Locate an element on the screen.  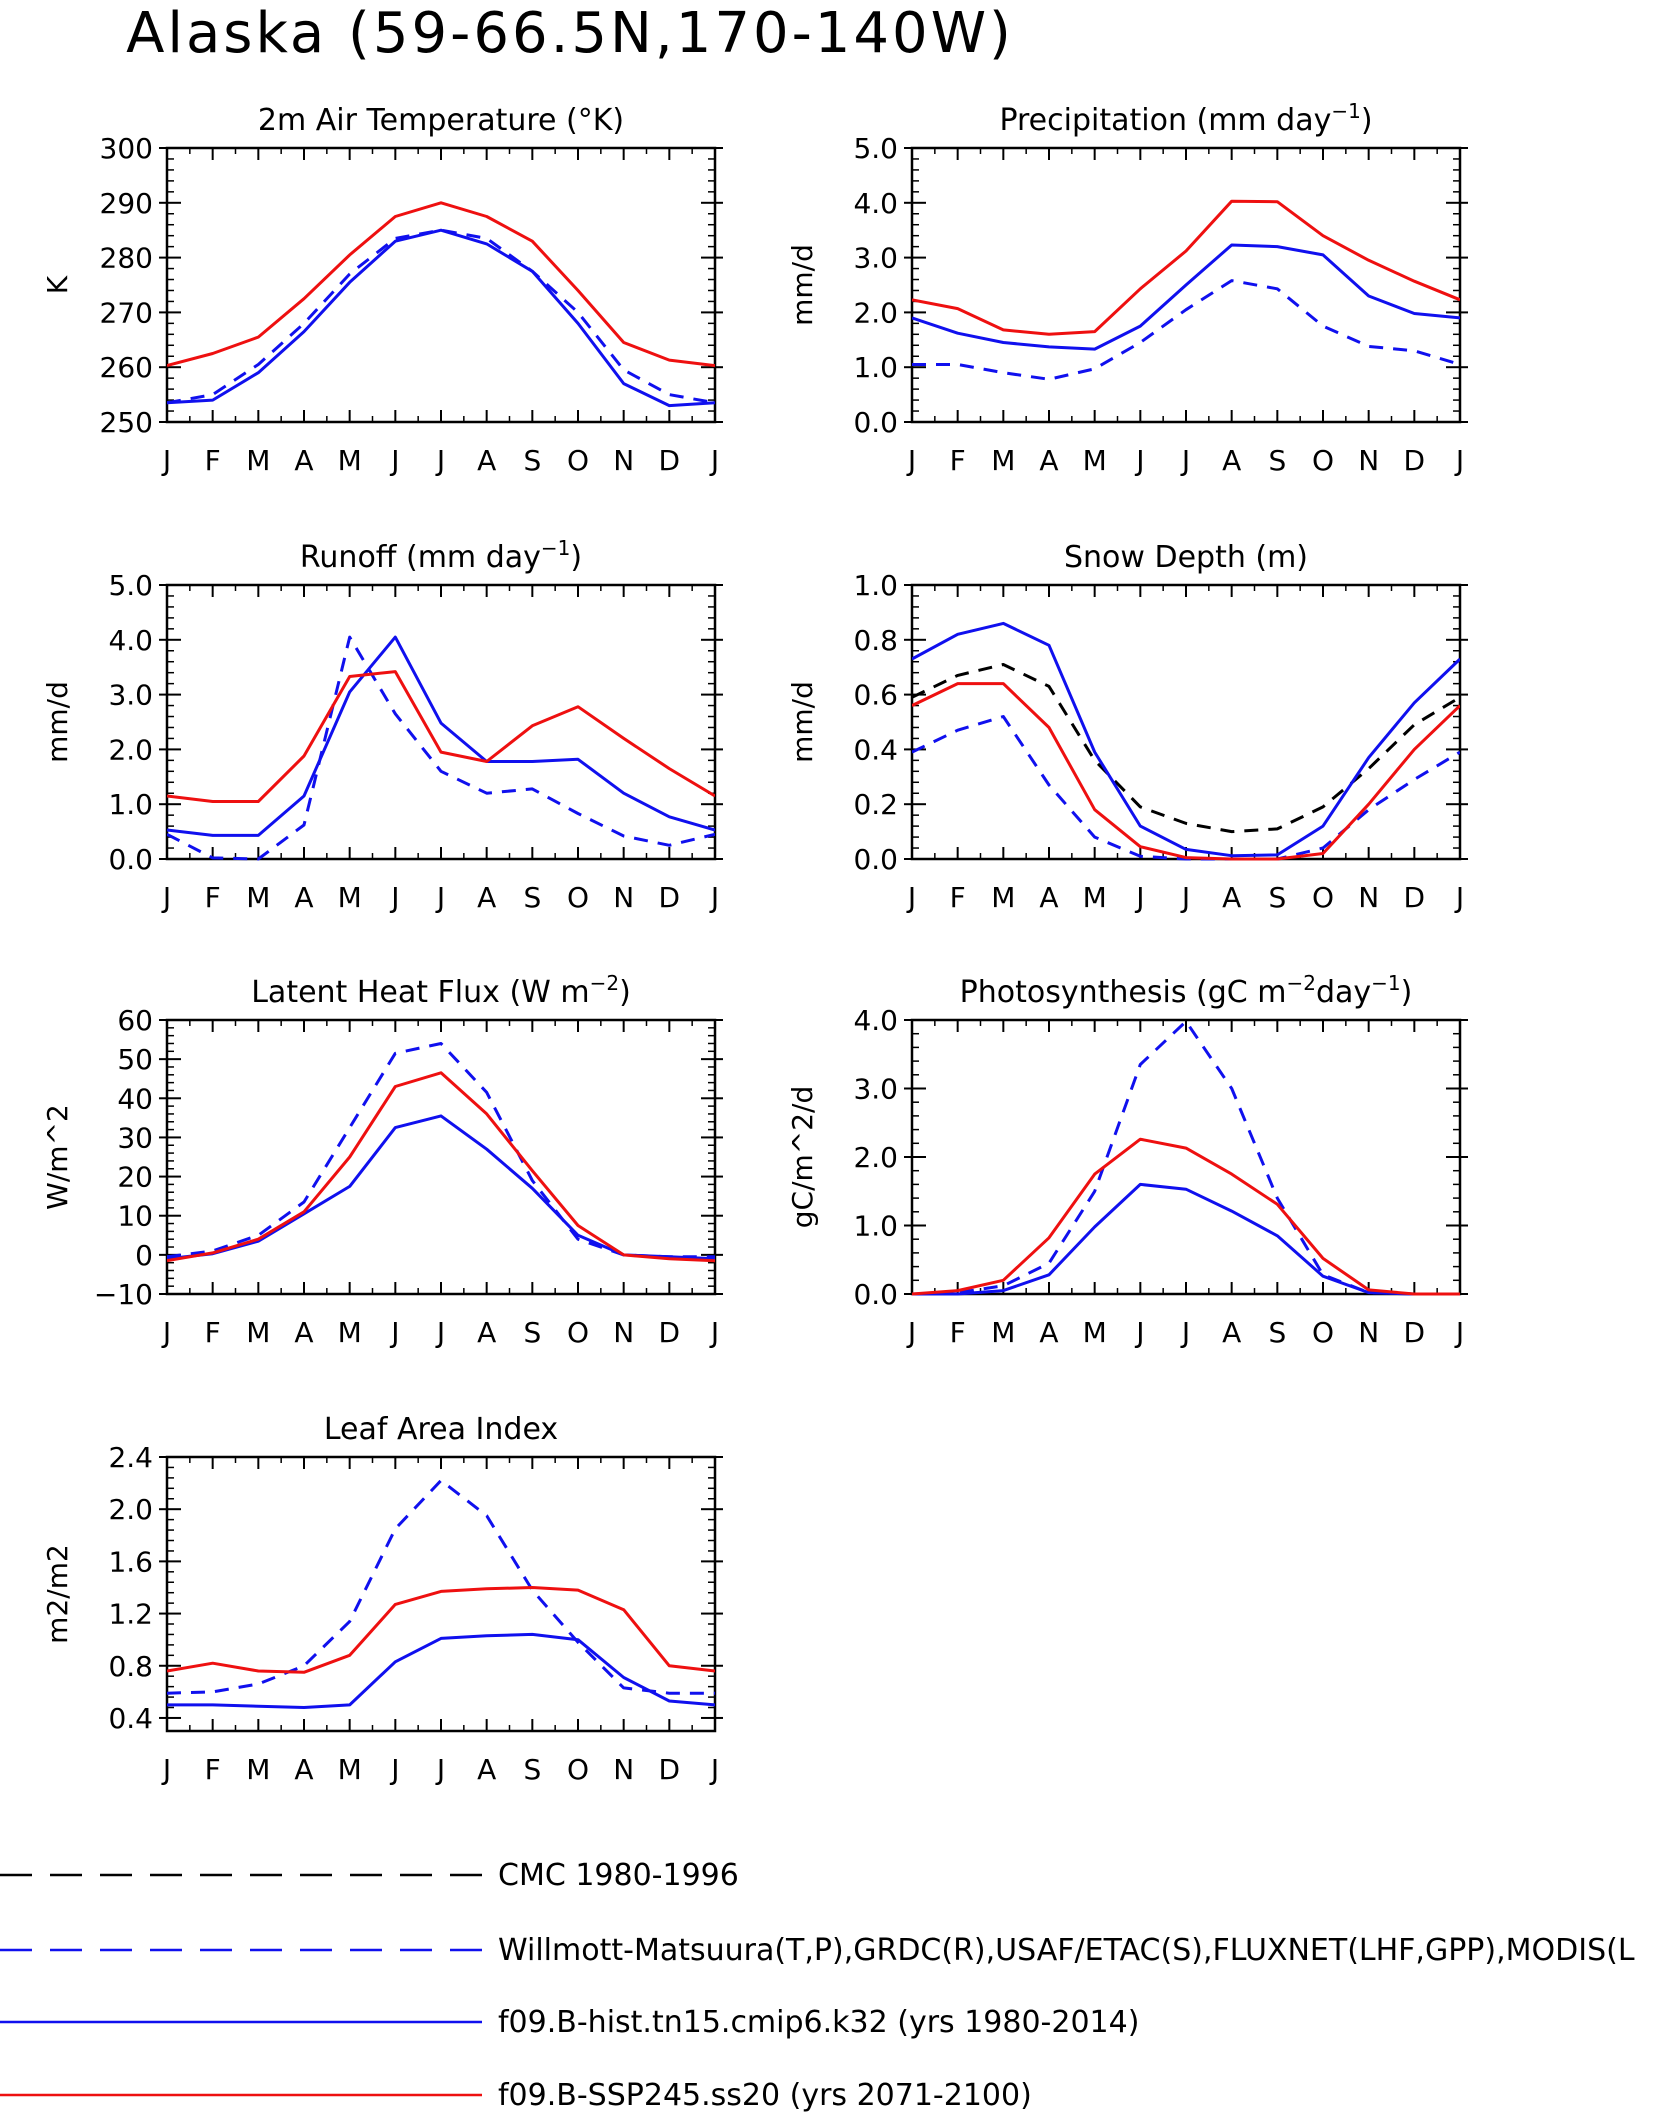
panel-title-part: day is located at coordinates (1343, 992).